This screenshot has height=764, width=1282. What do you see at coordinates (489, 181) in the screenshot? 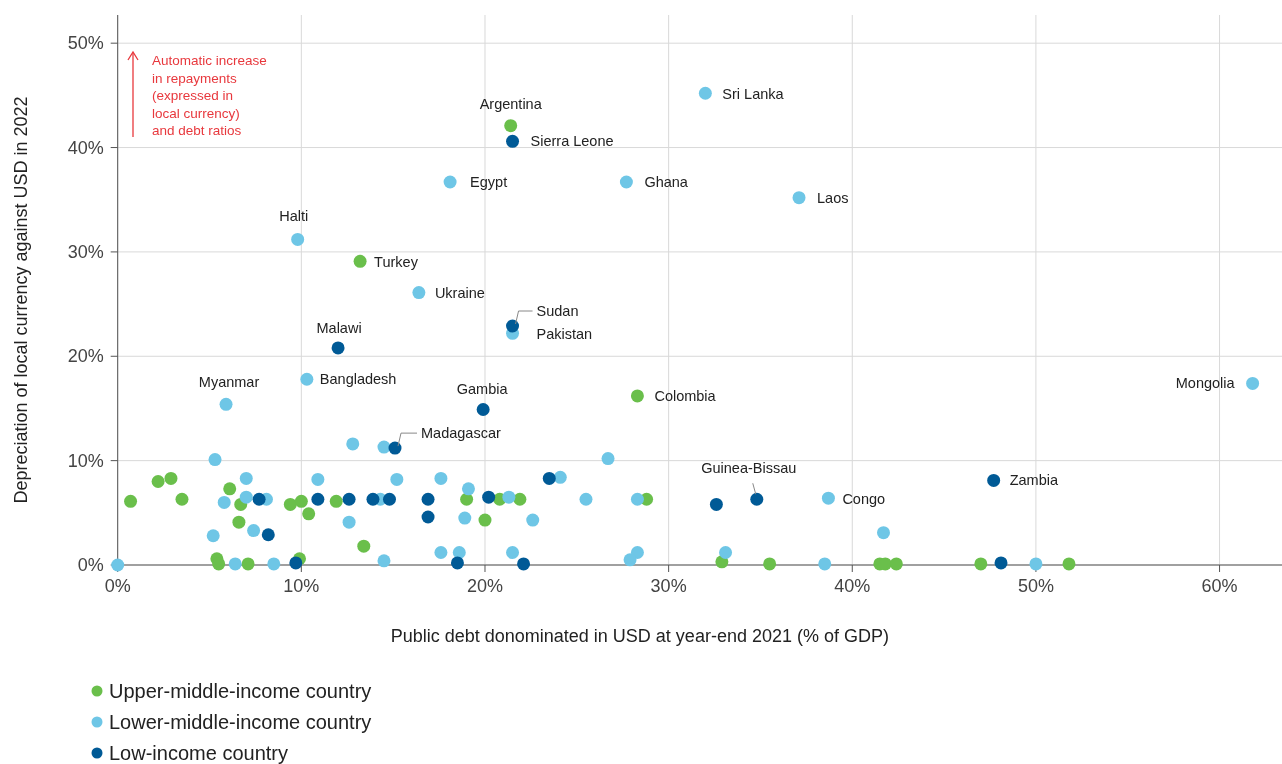
I see `annotation: Egypt` at bounding box center [489, 181].